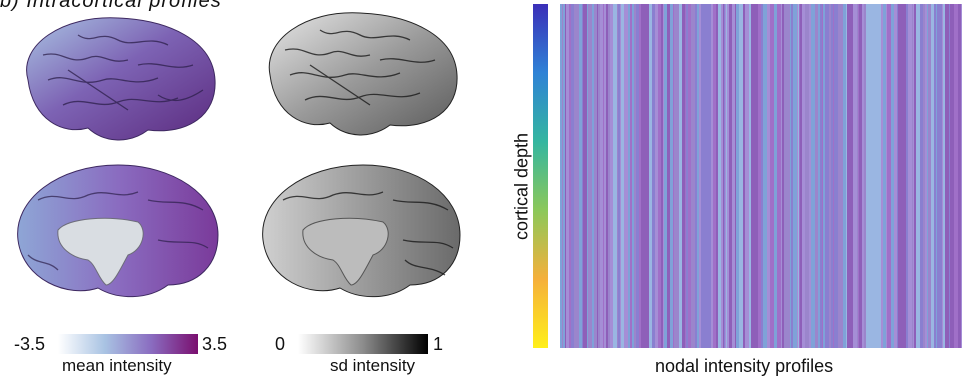 Image resolution: width=969 pixels, height=379 pixels. What do you see at coordinates (373, 365) in the screenshot?
I see `sd-colorbar-title: sd intensity` at bounding box center [373, 365].